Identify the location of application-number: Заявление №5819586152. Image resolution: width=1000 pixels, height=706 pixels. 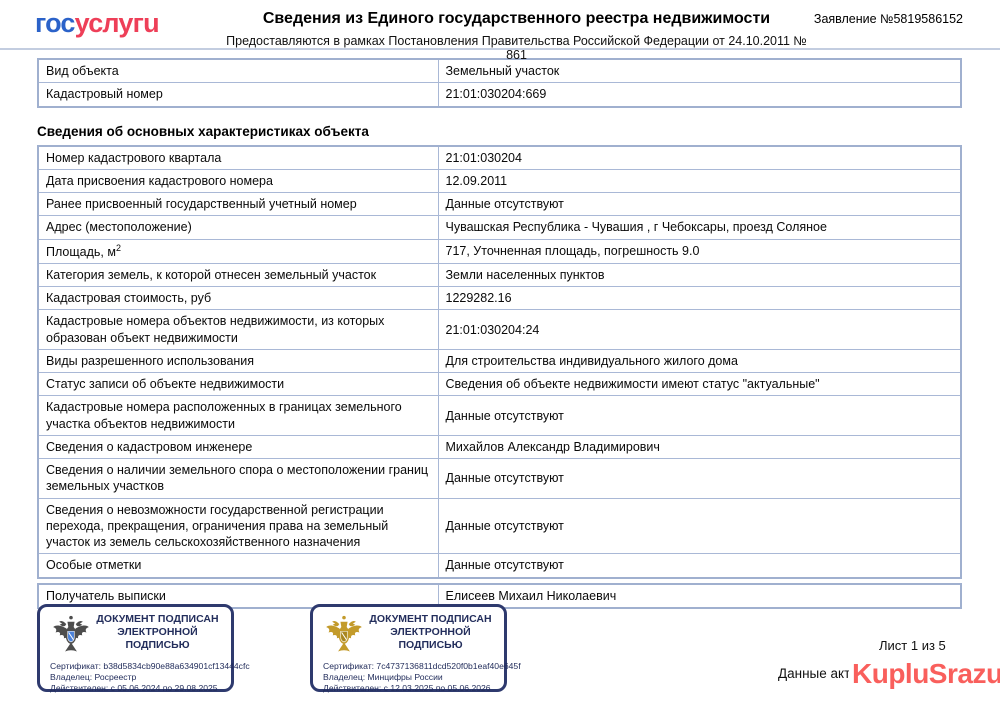
(888, 19).